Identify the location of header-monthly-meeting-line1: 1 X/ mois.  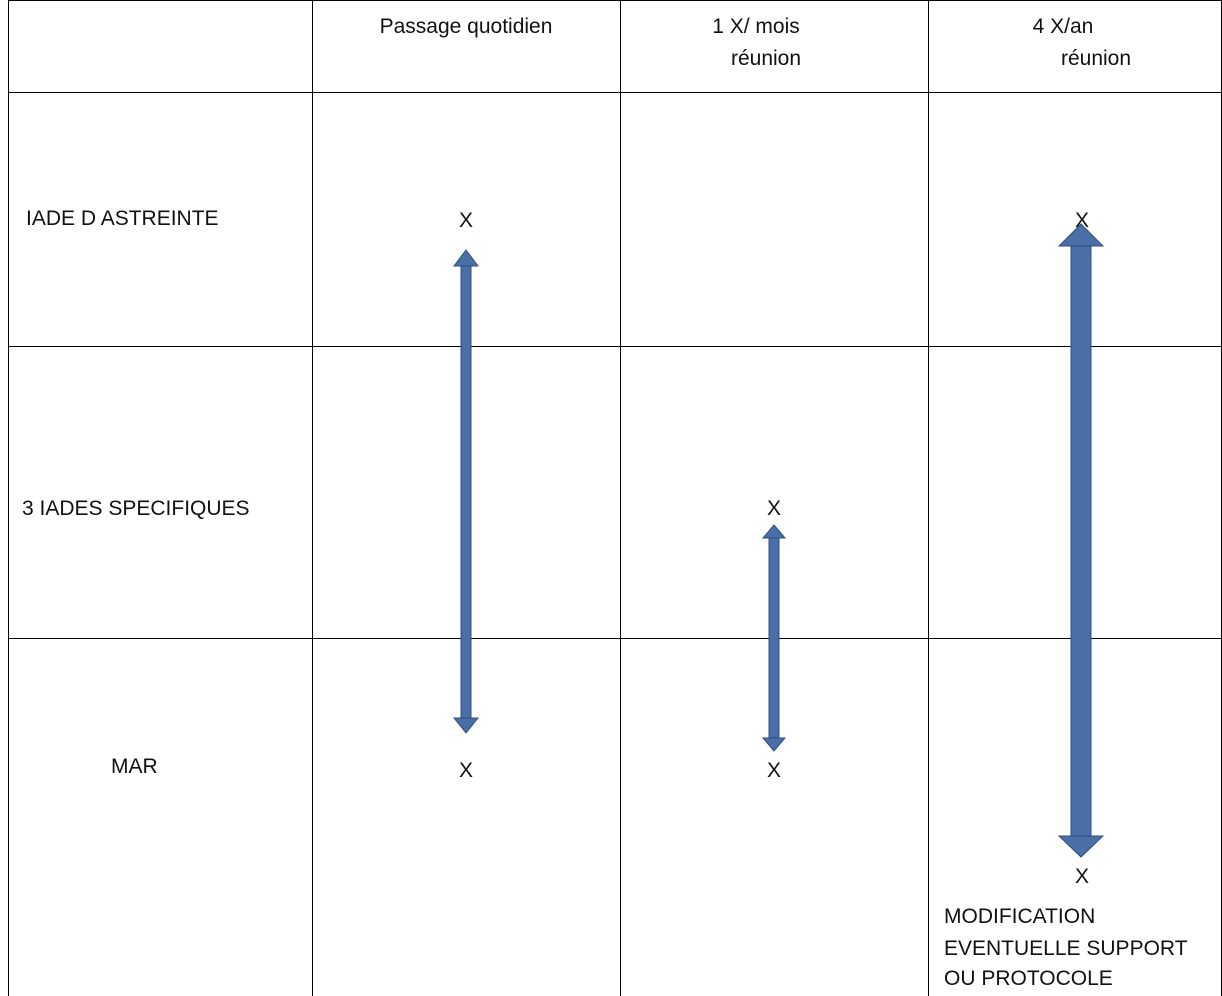
(756, 26).